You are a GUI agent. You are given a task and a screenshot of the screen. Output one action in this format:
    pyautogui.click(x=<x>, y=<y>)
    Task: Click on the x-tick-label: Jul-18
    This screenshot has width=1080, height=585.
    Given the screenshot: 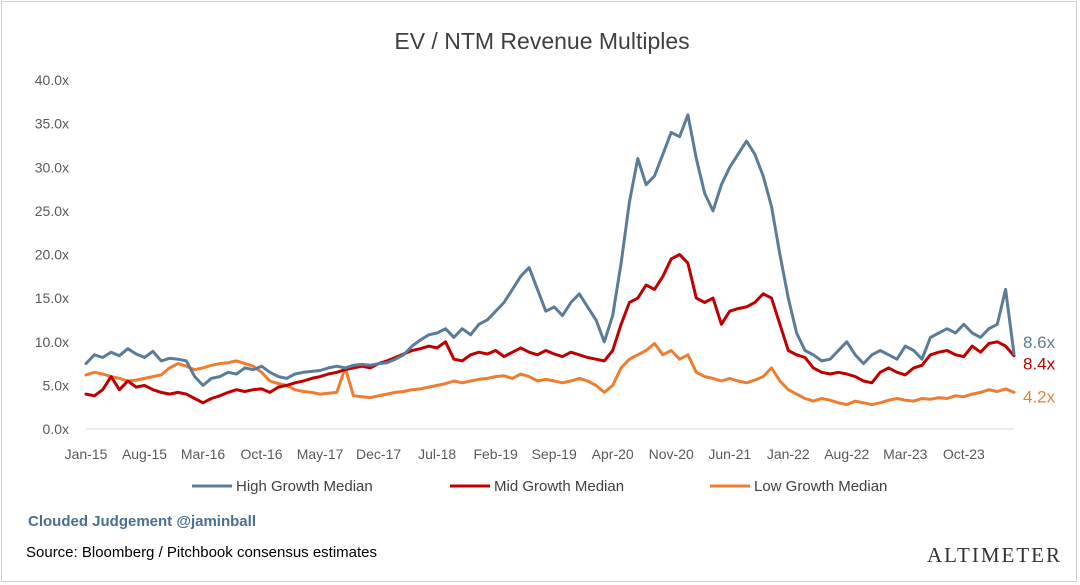 What is the action you would take?
    pyautogui.click(x=437, y=454)
    